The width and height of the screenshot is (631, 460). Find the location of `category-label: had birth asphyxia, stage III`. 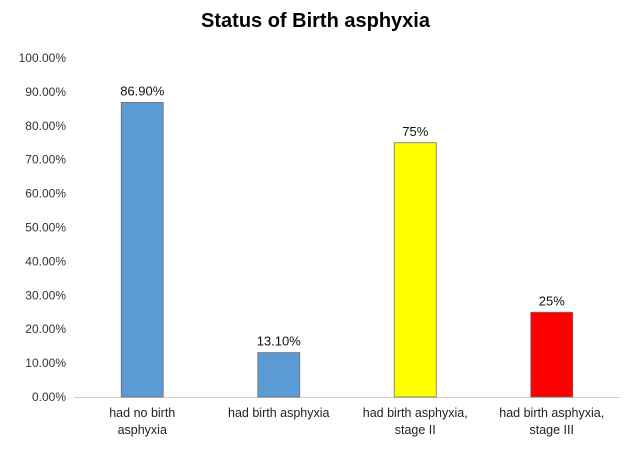

category-label: had birth asphyxia, stage III is located at coordinates (551, 421).